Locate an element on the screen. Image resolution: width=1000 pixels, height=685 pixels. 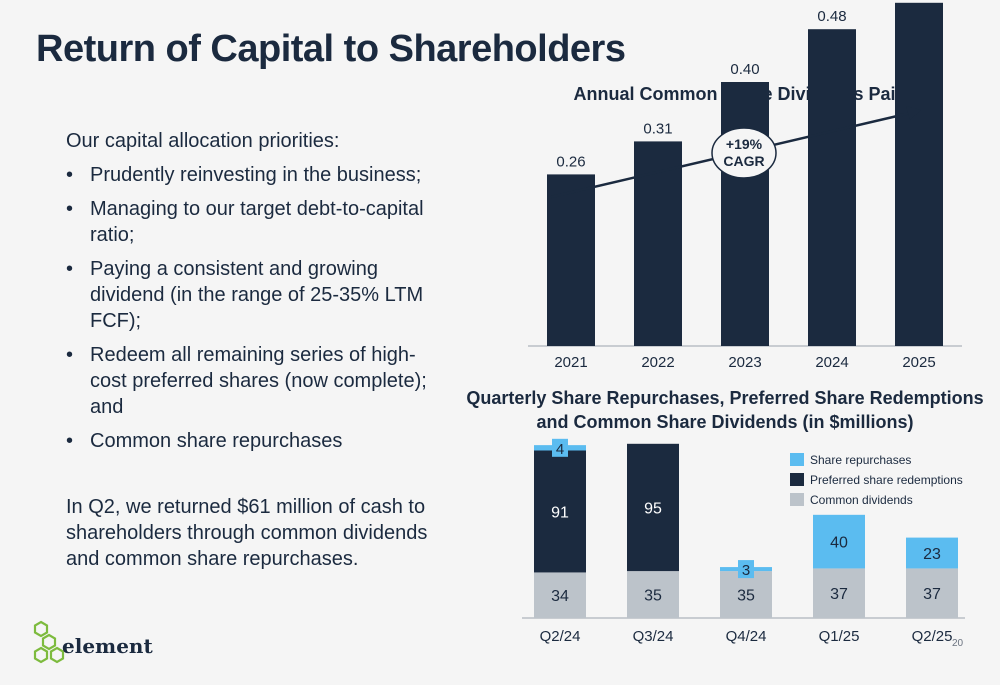
annual-tick-label-2022: 2022 is located at coordinates (657, 362).